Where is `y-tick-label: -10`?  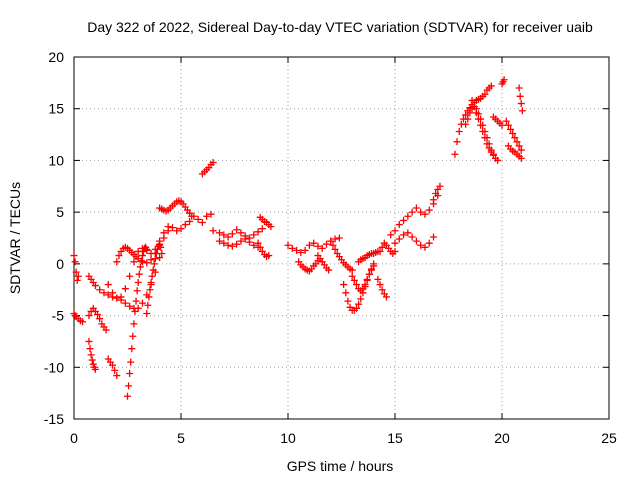
y-tick-label: -10 is located at coordinates (54, 367).